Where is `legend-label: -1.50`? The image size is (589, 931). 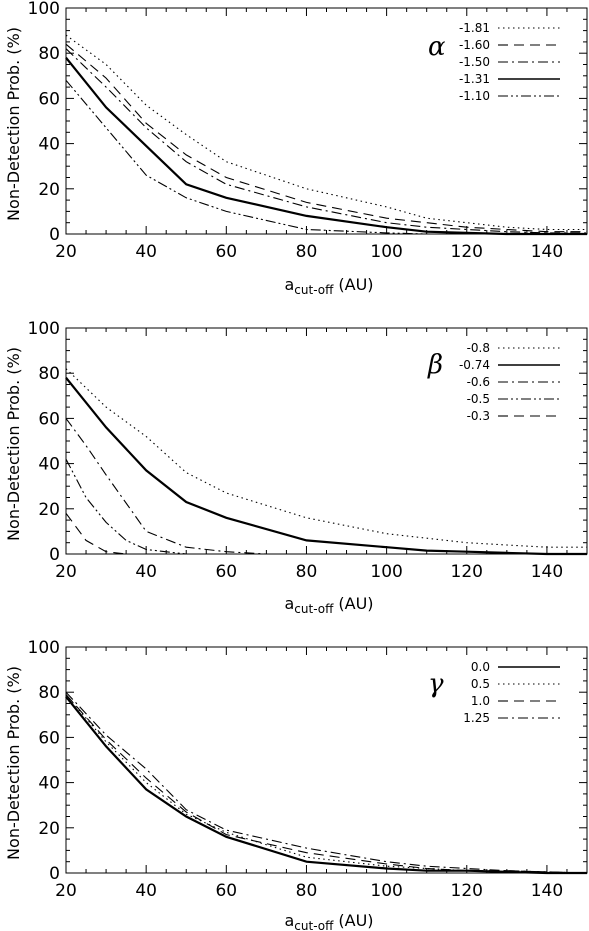 legend-label: -1.50 is located at coordinates (474, 62).